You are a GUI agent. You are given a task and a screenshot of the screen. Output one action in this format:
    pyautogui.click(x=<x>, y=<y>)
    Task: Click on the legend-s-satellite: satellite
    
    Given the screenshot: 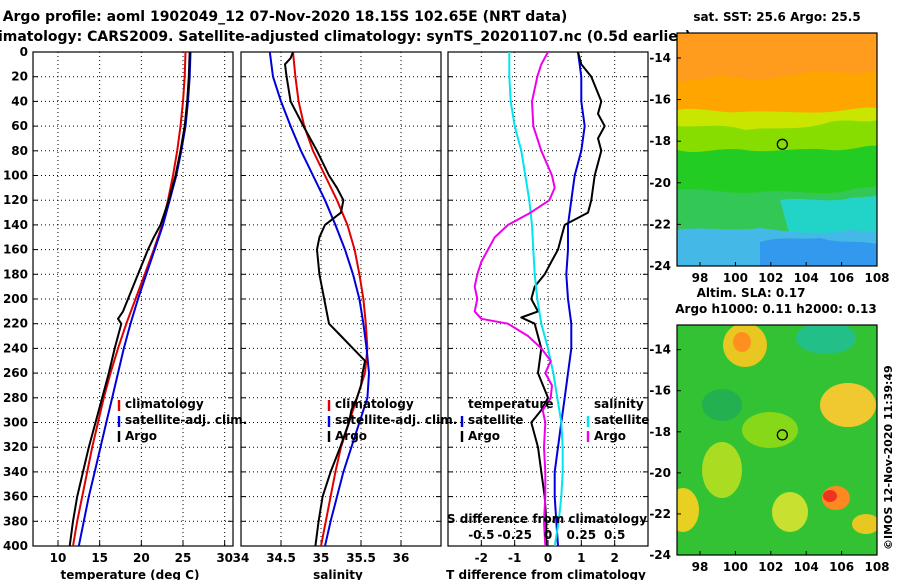 What is the action you would take?
    pyautogui.click(x=621, y=420)
    